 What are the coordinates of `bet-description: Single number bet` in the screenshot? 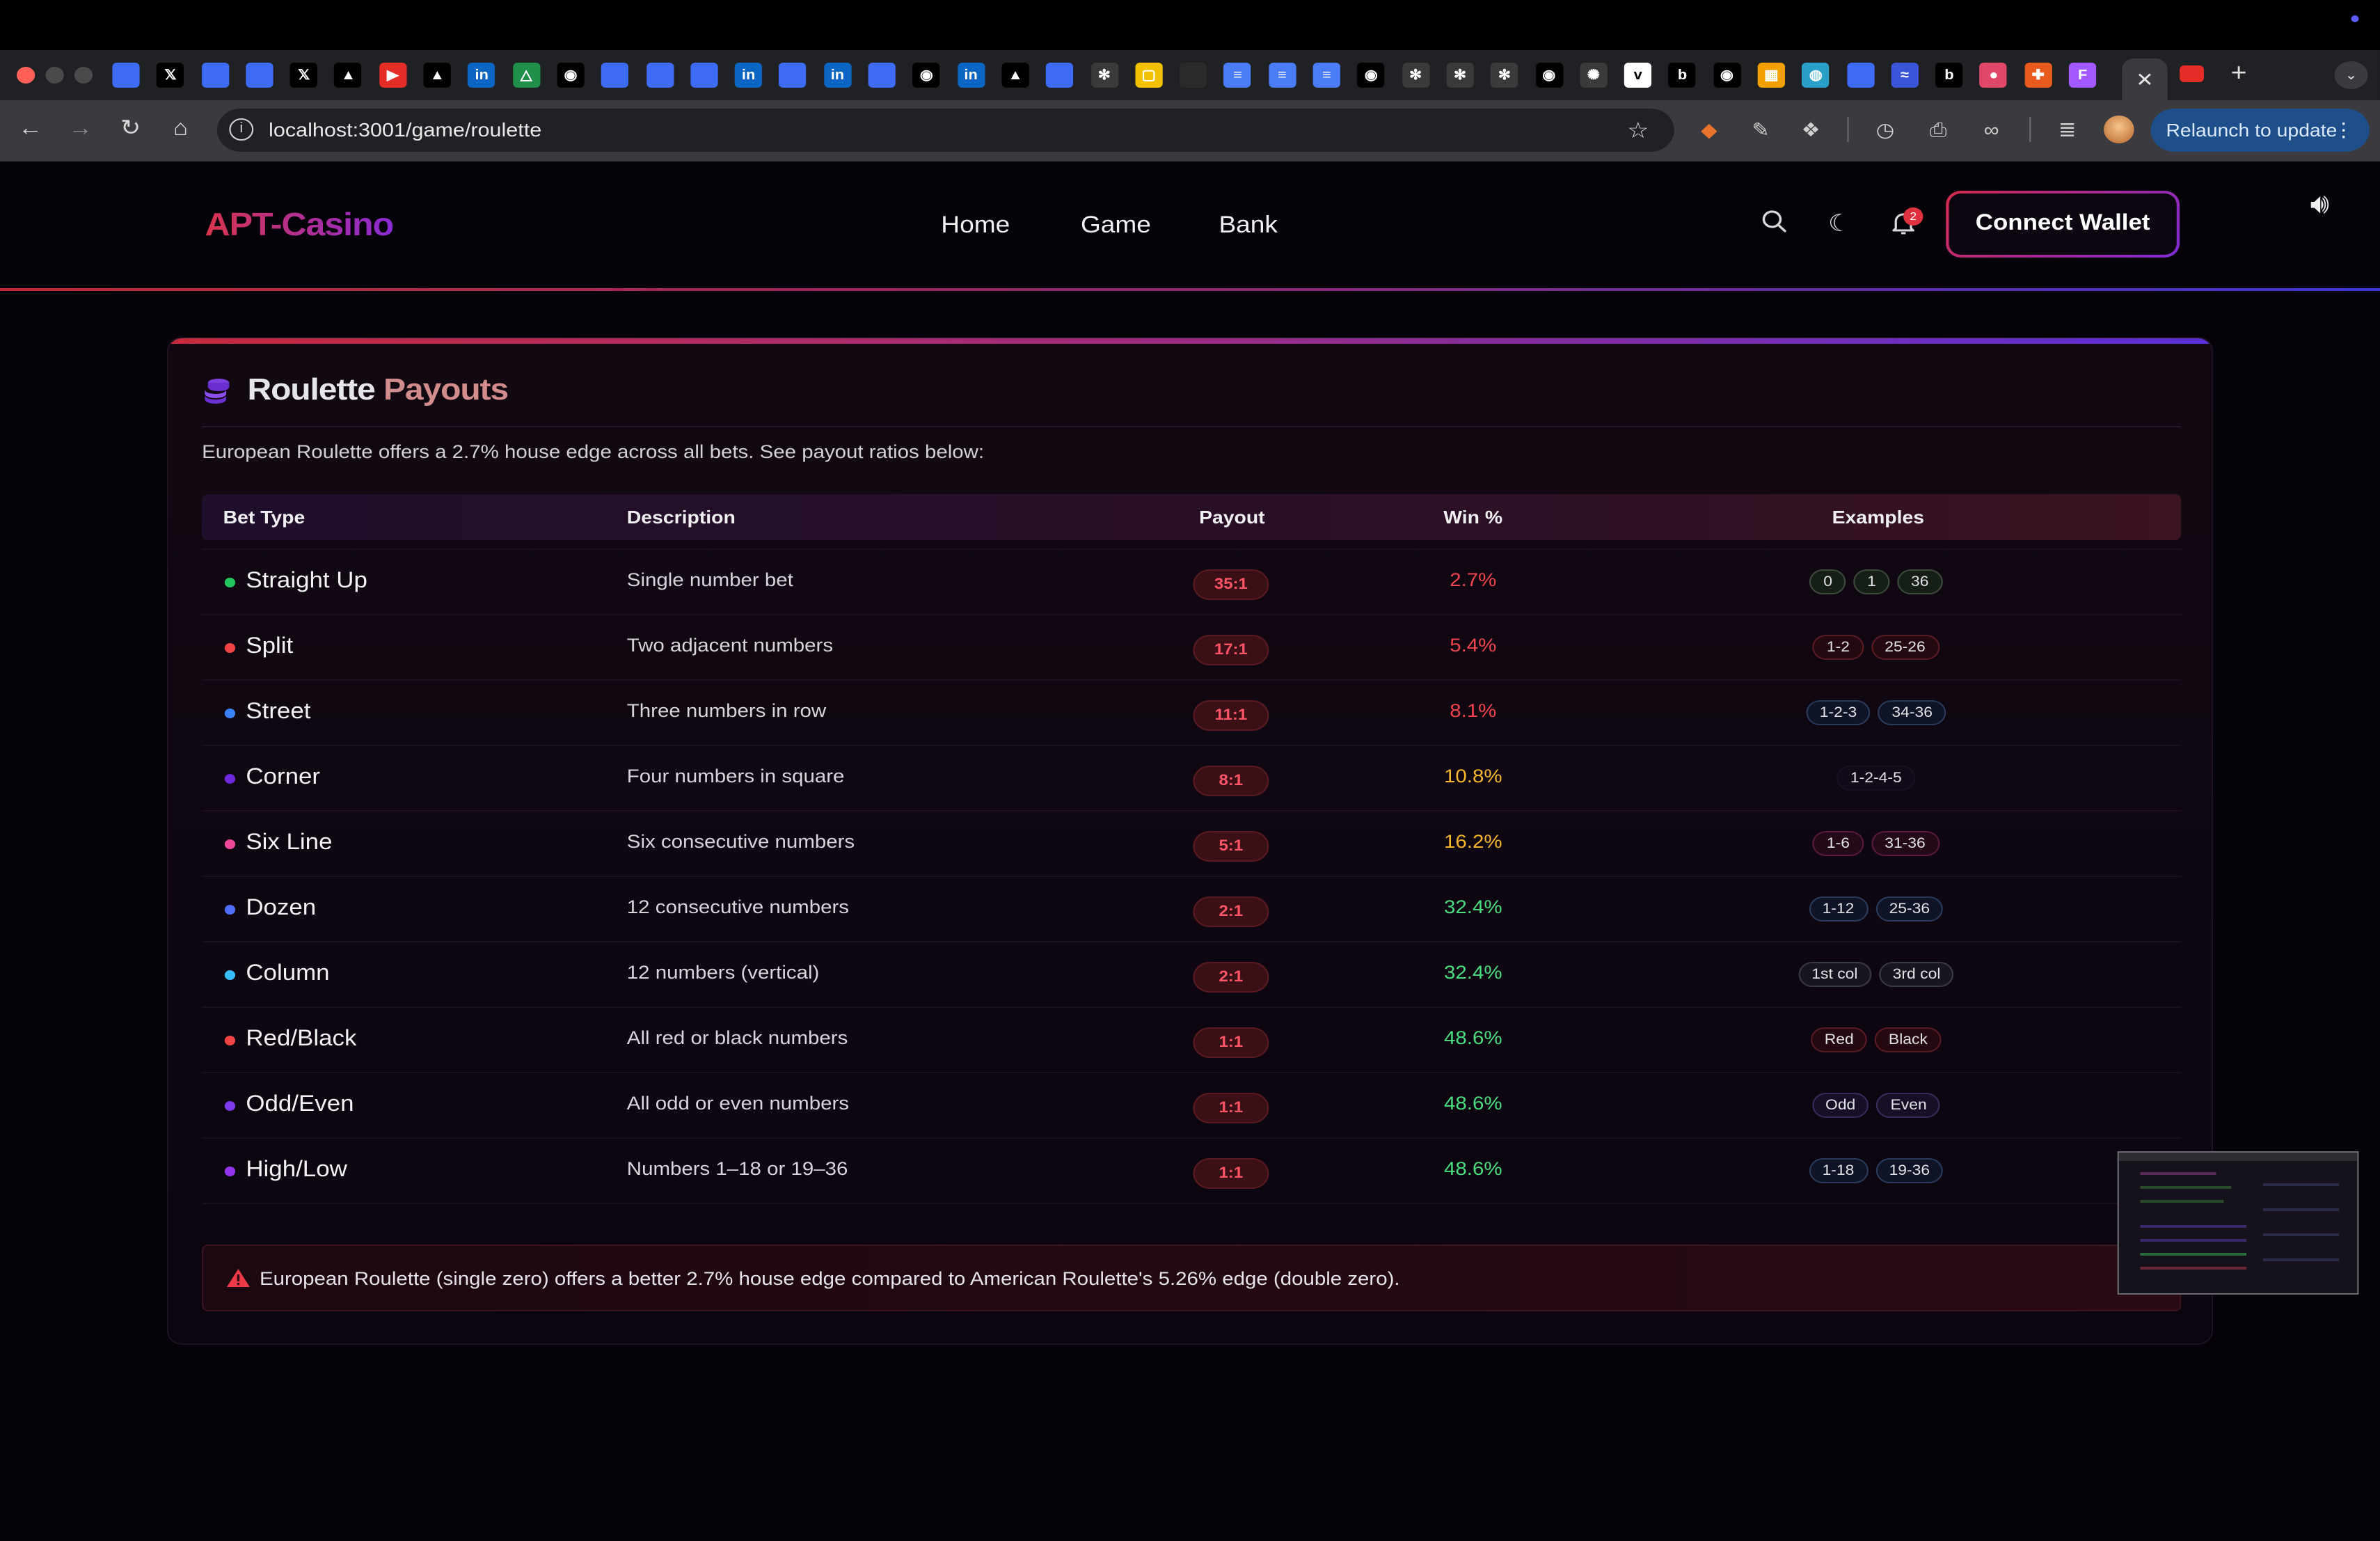 It's located at (709, 579).